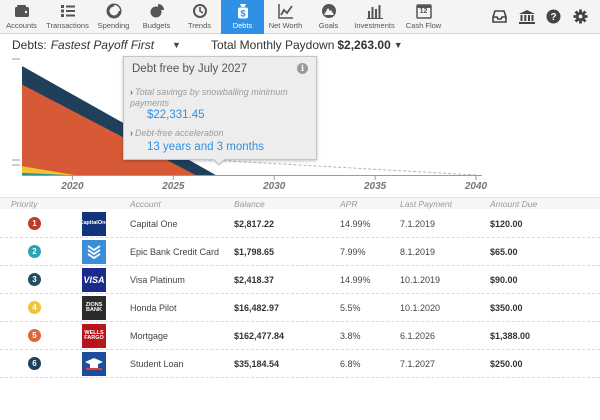 The image size is (600, 420). Describe the element at coordinates (34, 223) in the screenshot. I see `priority-badge: 1` at that location.